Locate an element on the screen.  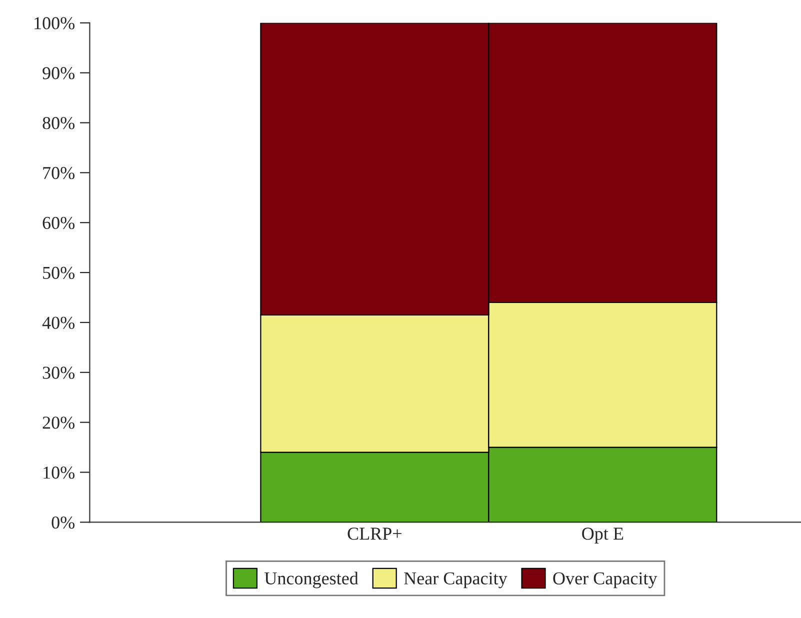
x-tick-label: Opt E is located at coordinates (603, 536).